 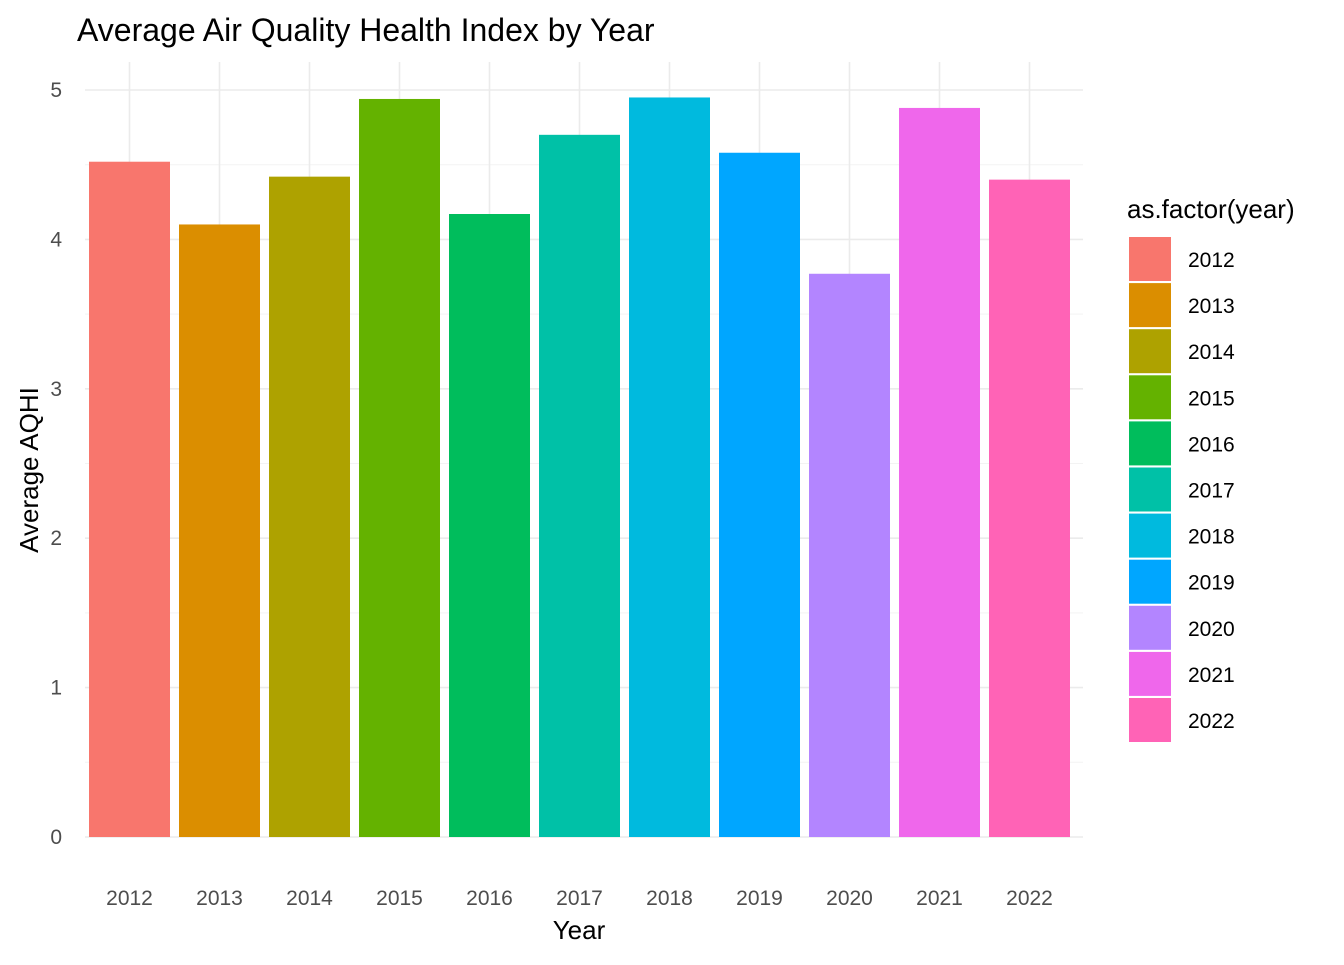 What do you see at coordinates (1211, 629) in the screenshot?
I see `legend-label: 2020` at bounding box center [1211, 629].